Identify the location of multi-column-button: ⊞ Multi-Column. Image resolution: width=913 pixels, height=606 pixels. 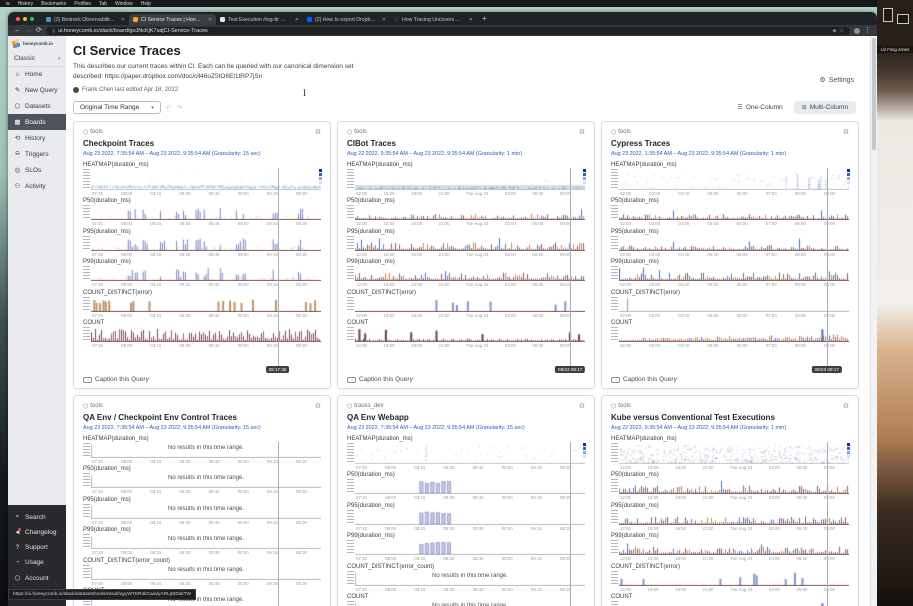
(824, 108).